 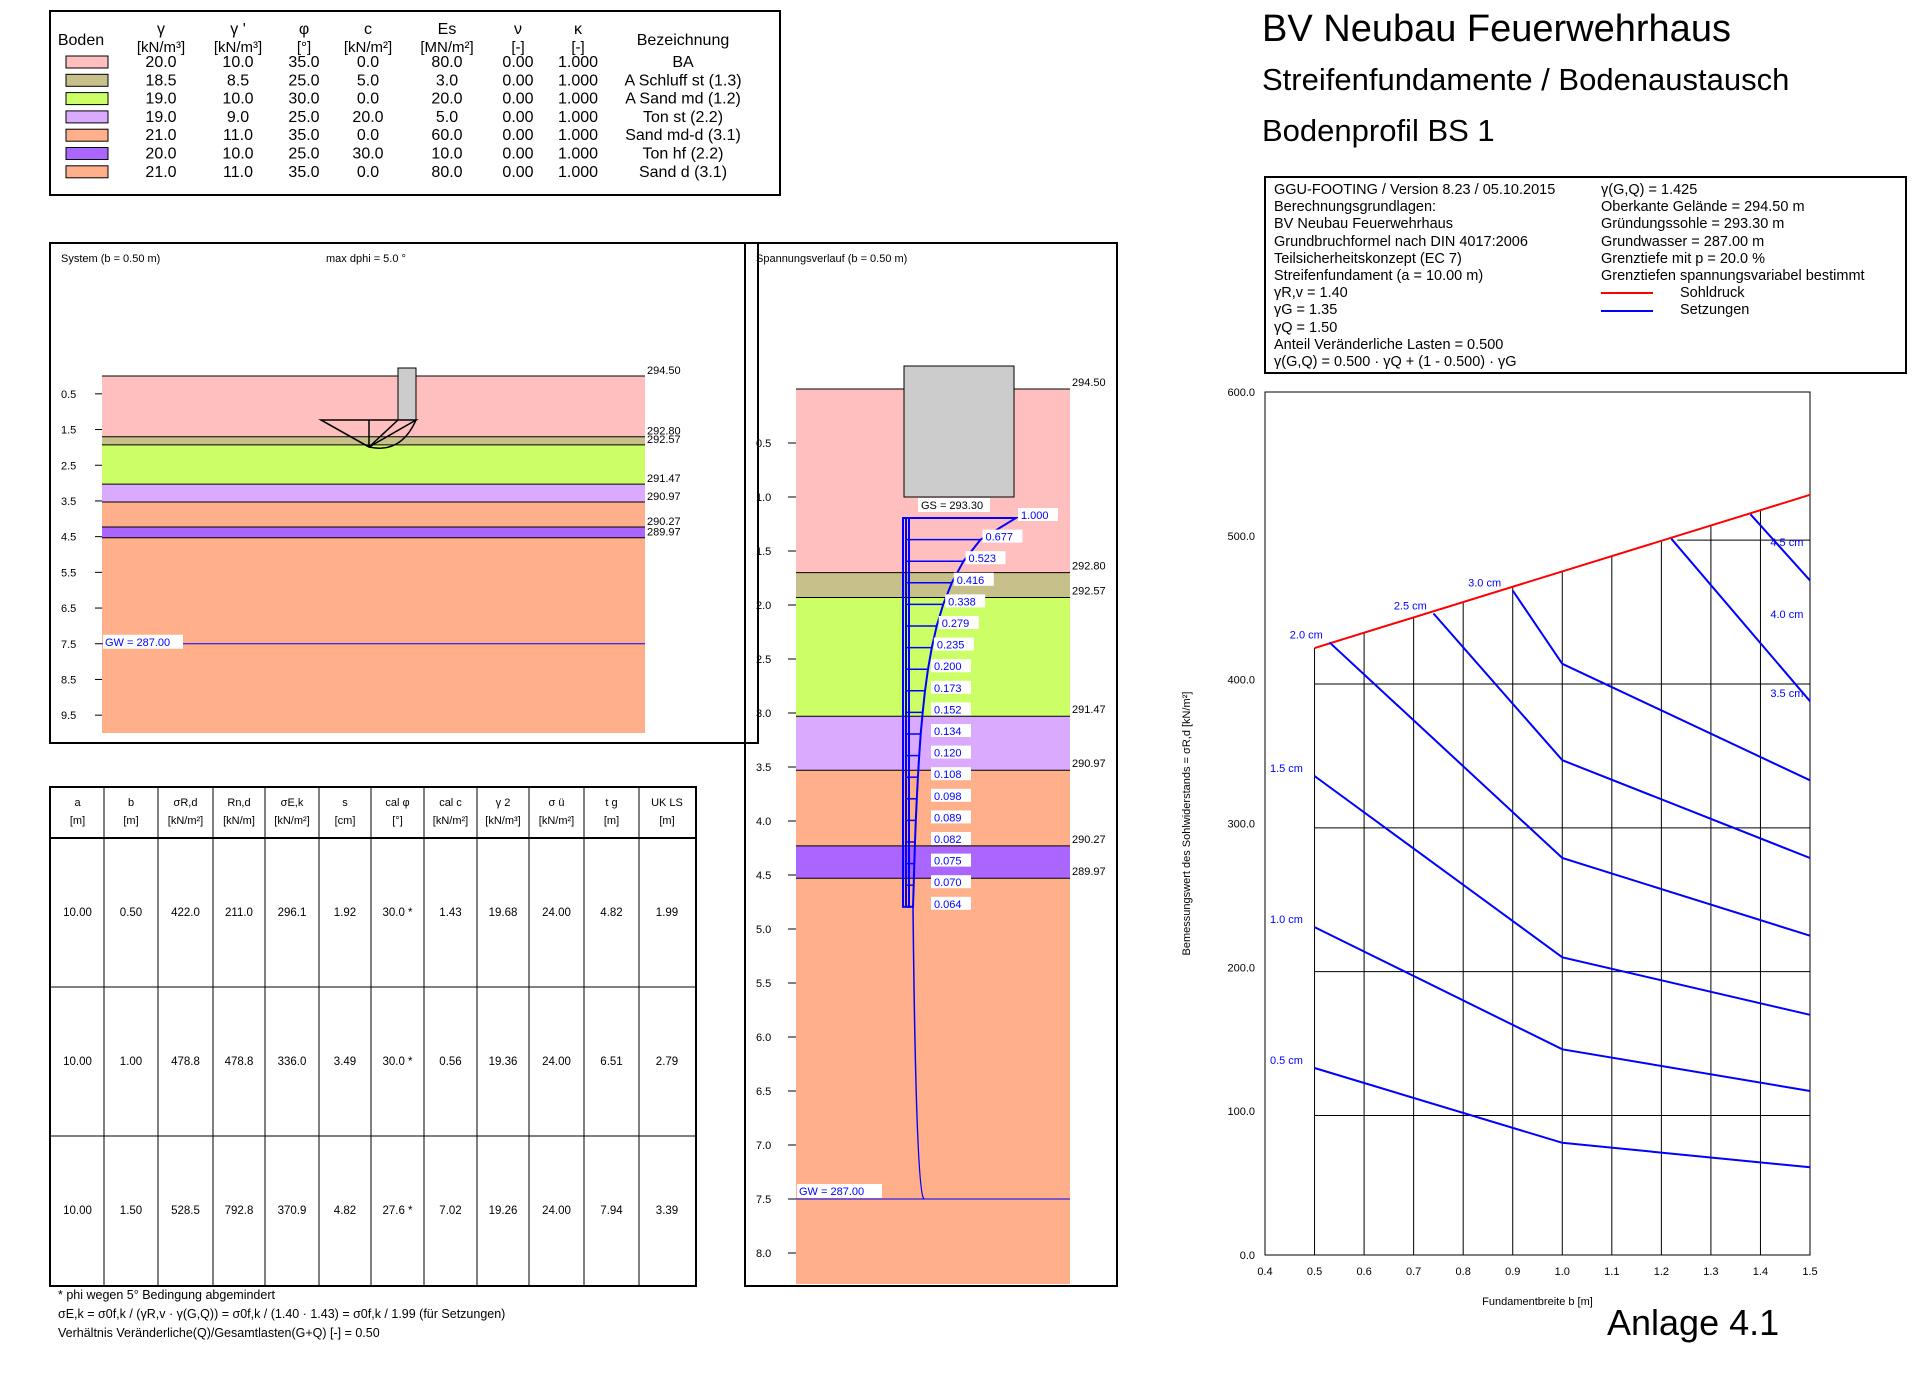 What do you see at coordinates (763, 552) in the screenshot?
I see `stress-depth-label: 1.5` at bounding box center [763, 552].